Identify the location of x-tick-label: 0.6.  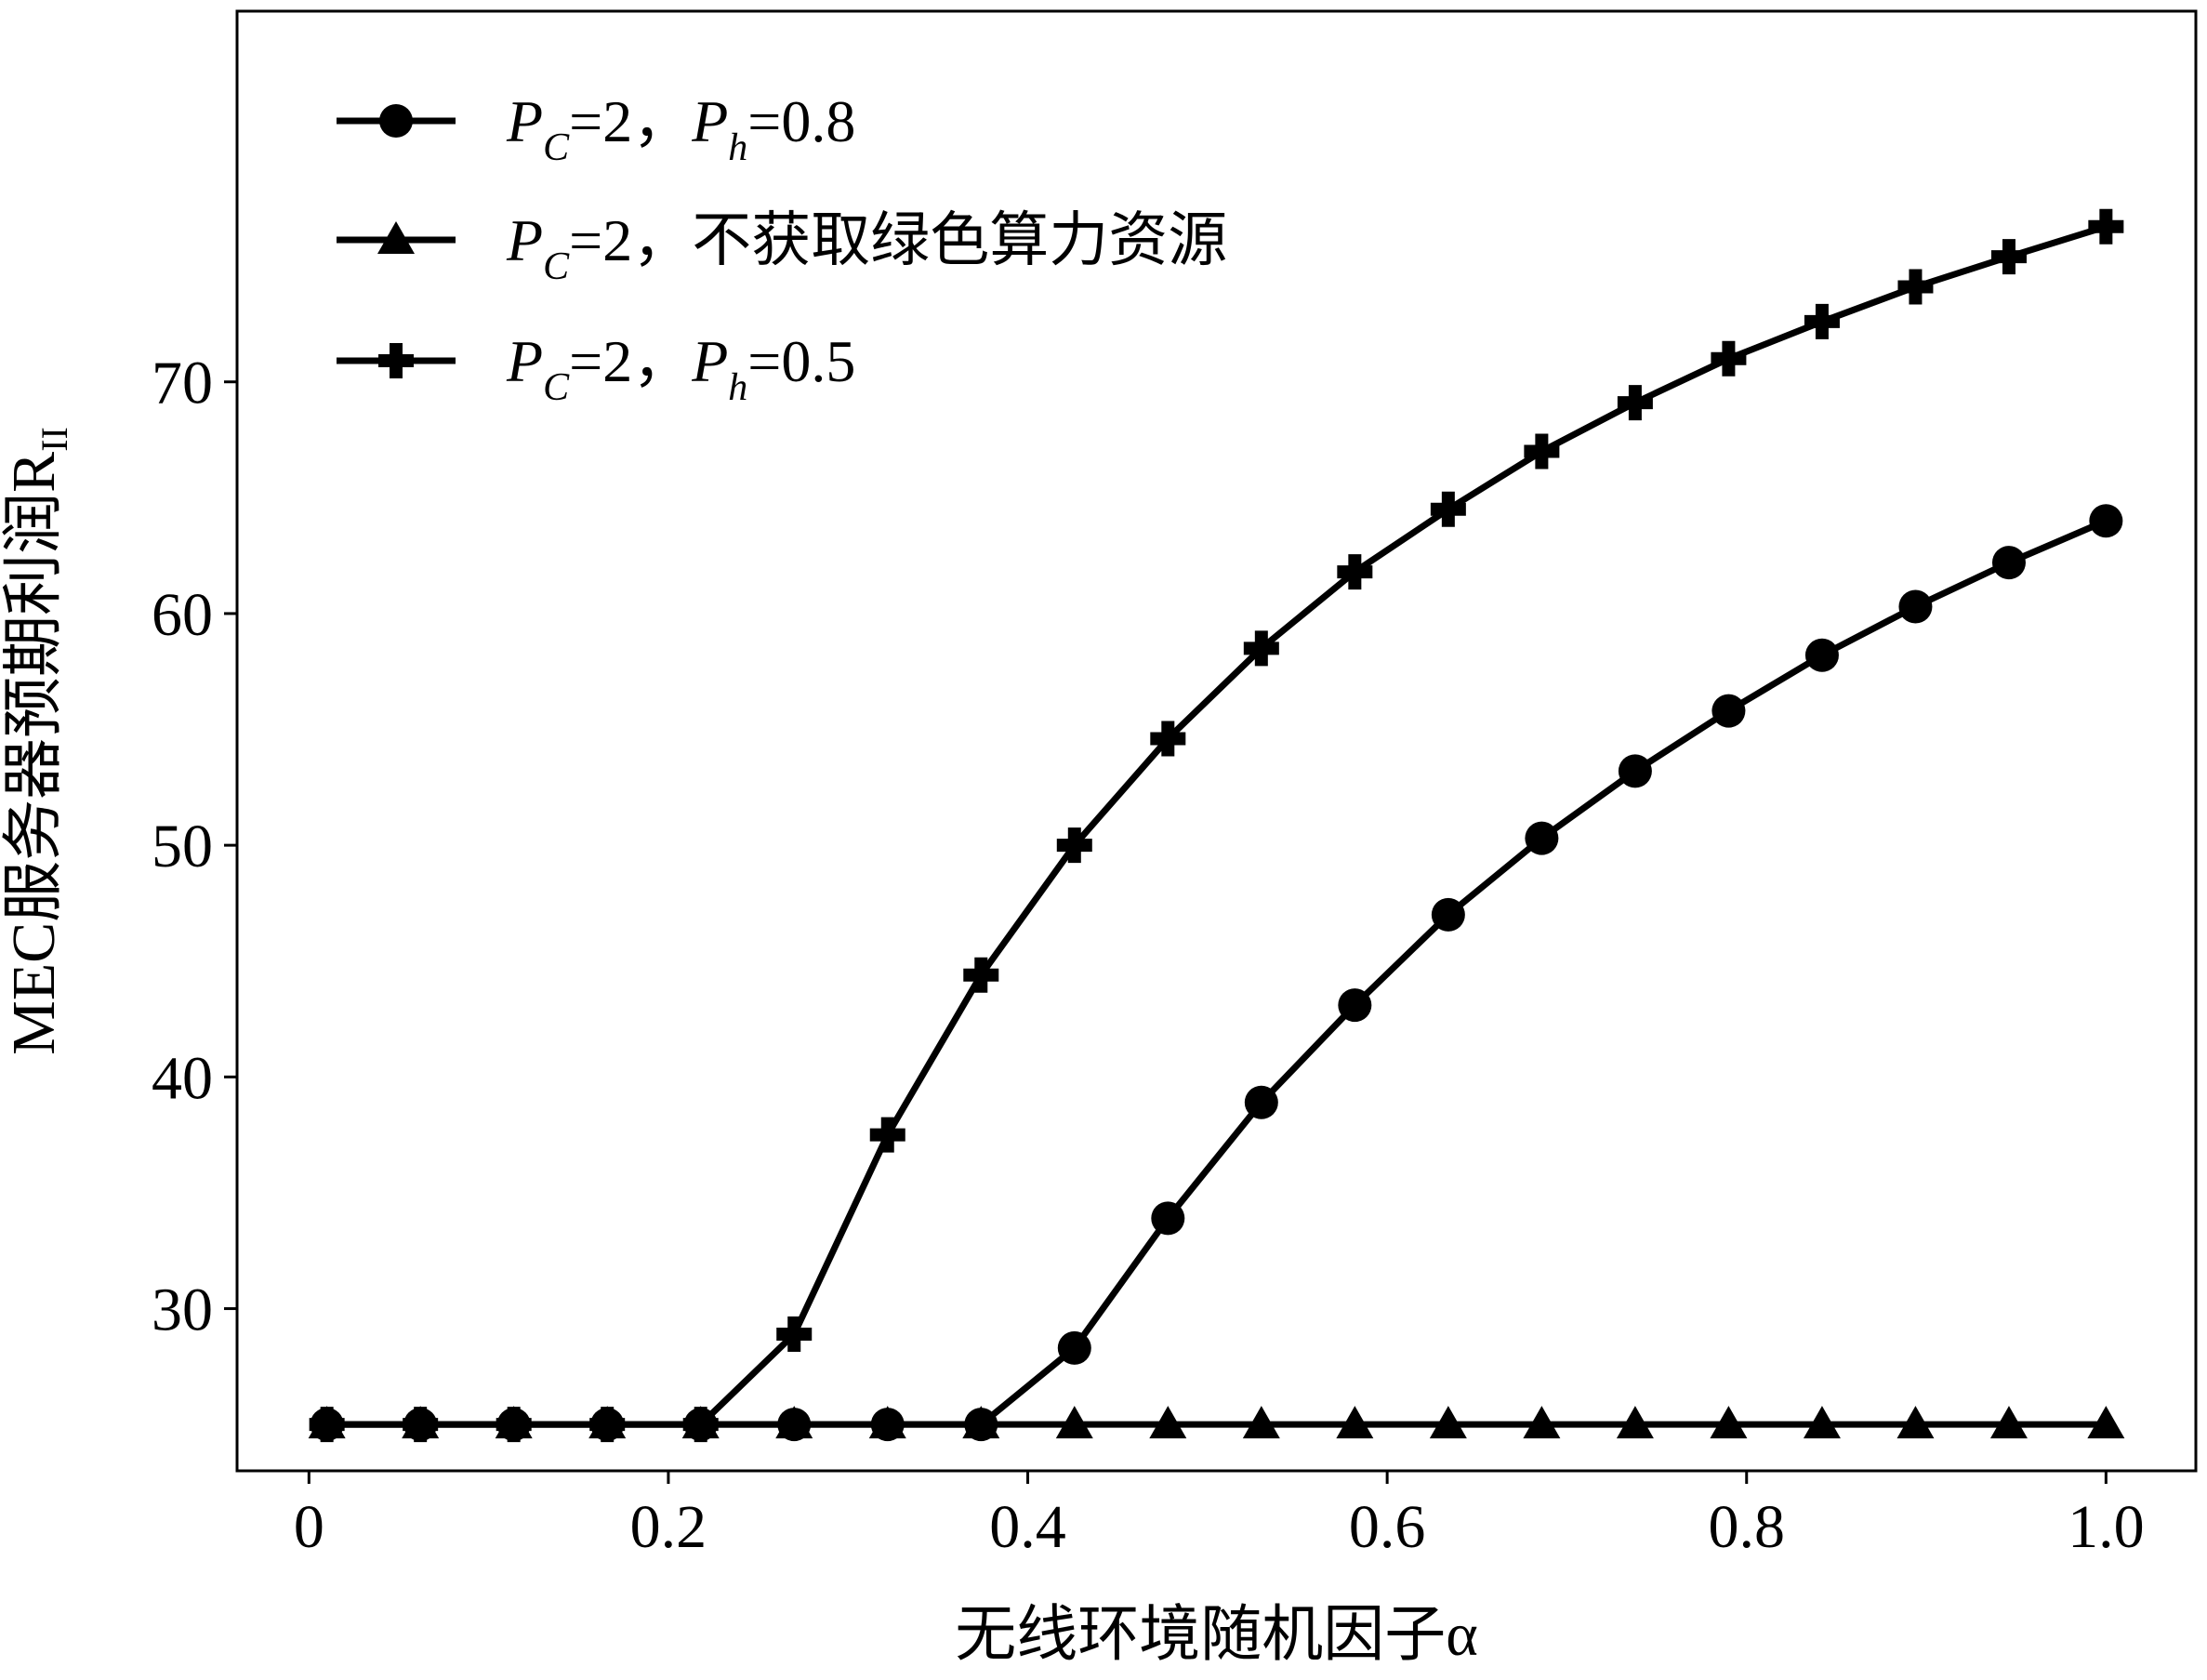
(1387, 1527).